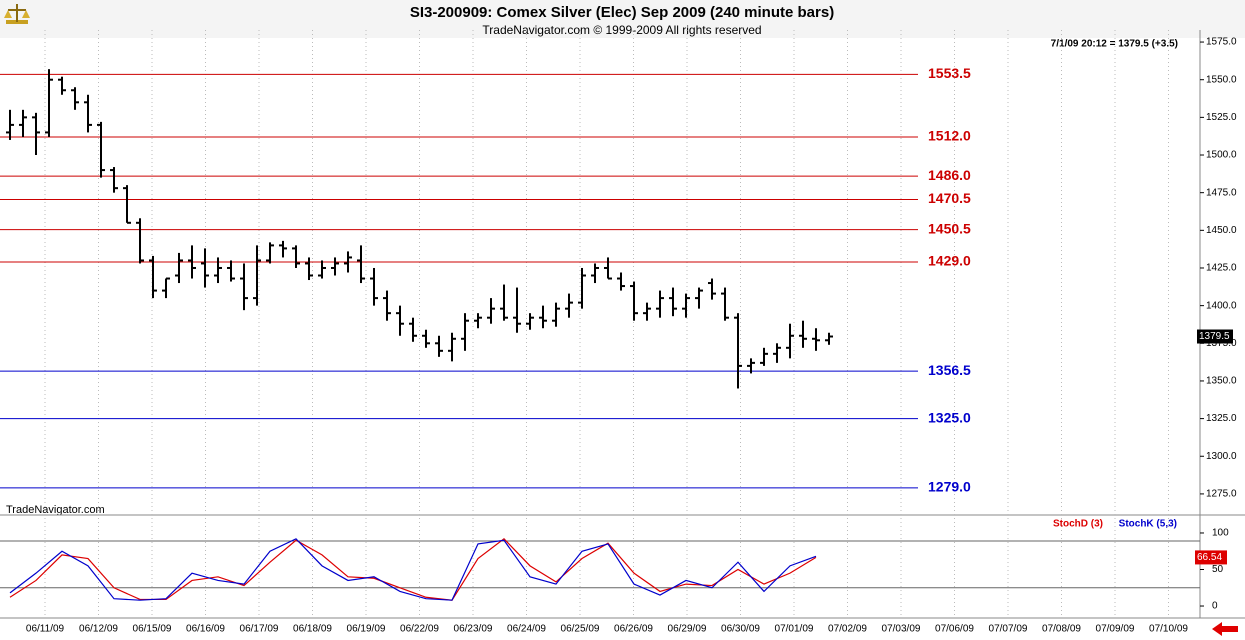  I want to click on level-label: 1470.5, so click(949, 198).